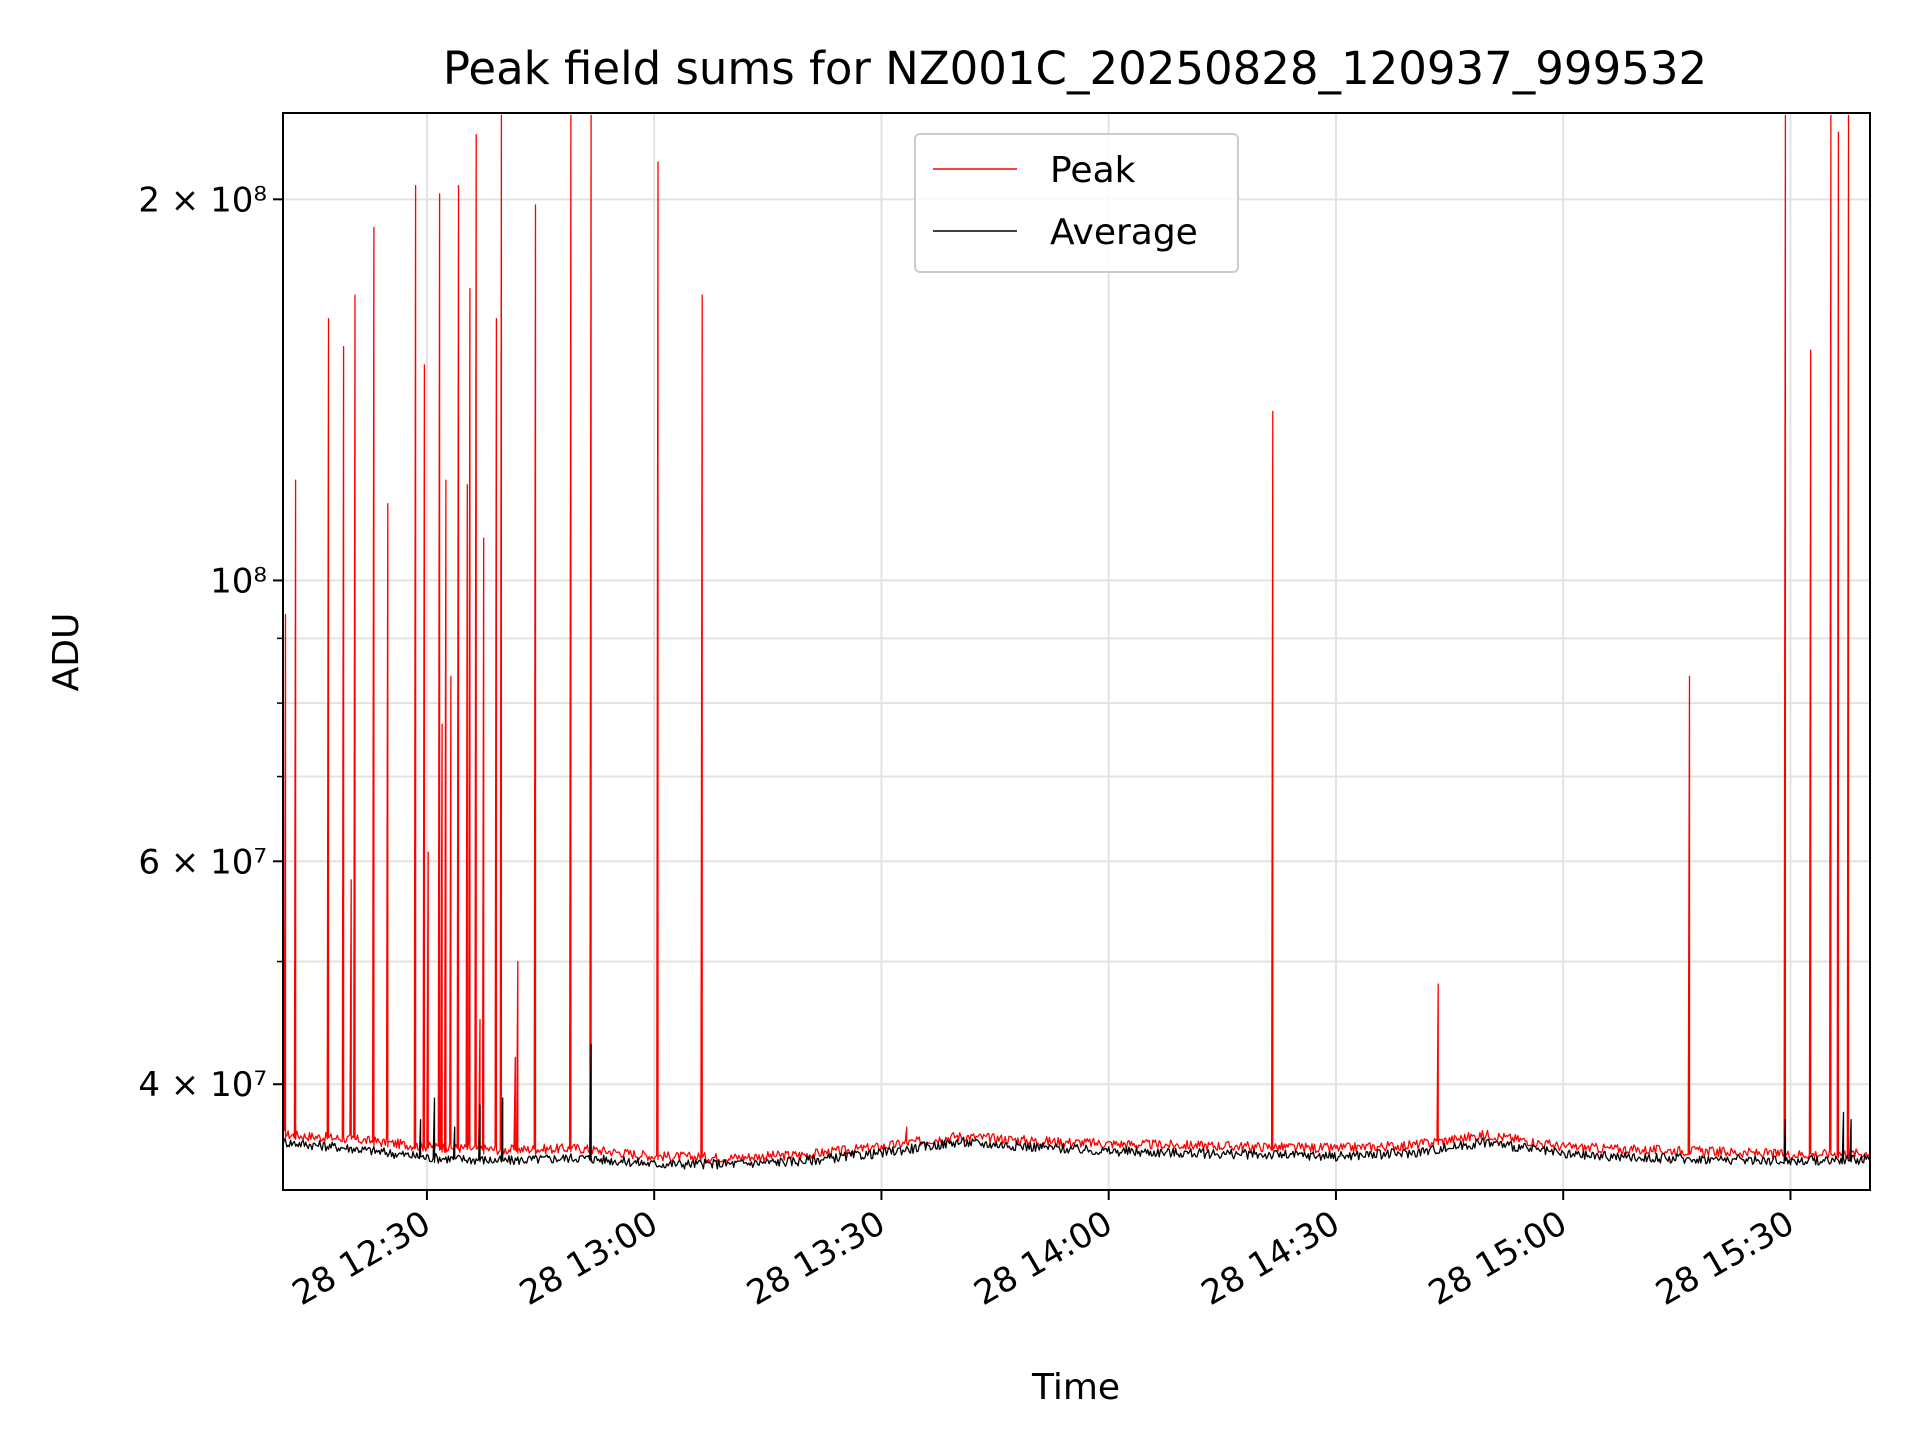 The height and width of the screenshot is (1444, 1920). I want to click on y-tick-label-0: 4 × 10⁷, so click(202, 1085).